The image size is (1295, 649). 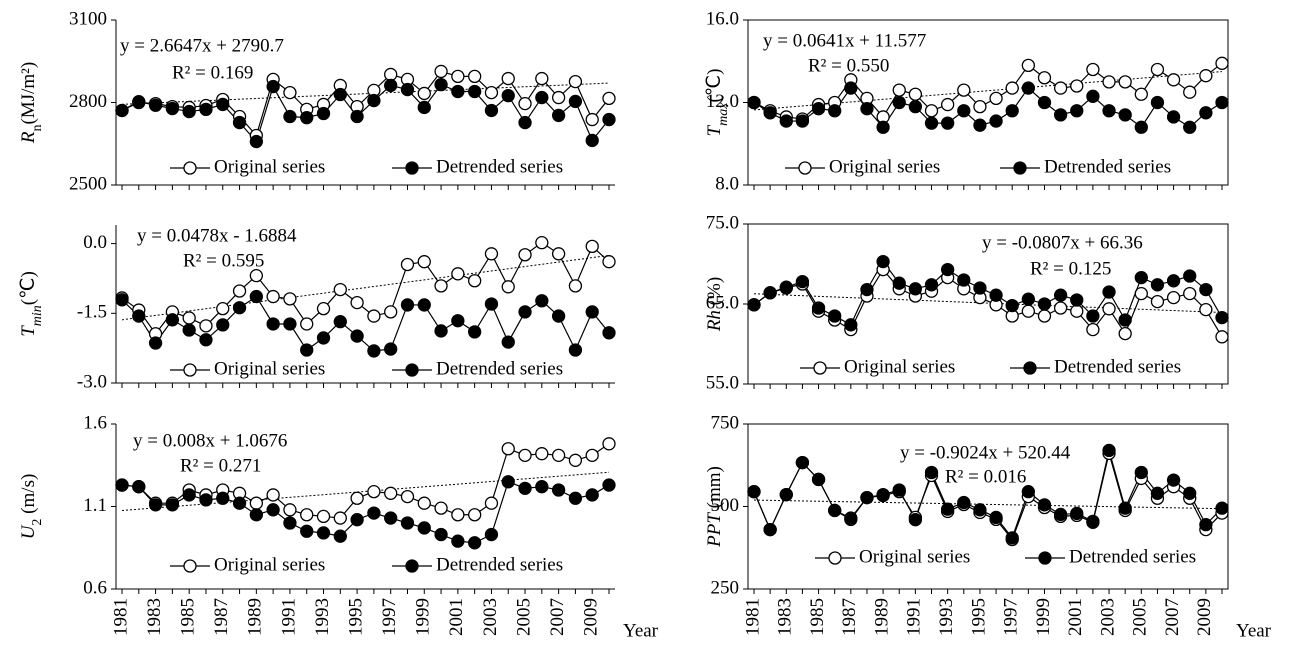 I want to click on y-axis-title-part: 2, so click(x=37, y=522).